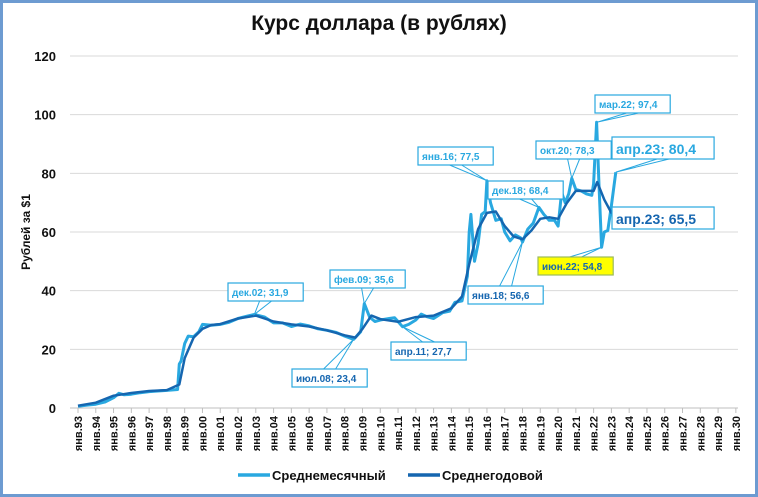 This screenshot has width=758, height=497. Describe the element at coordinates (488, 433) in the screenshot. I see `x-tick-label: янв.16` at that location.